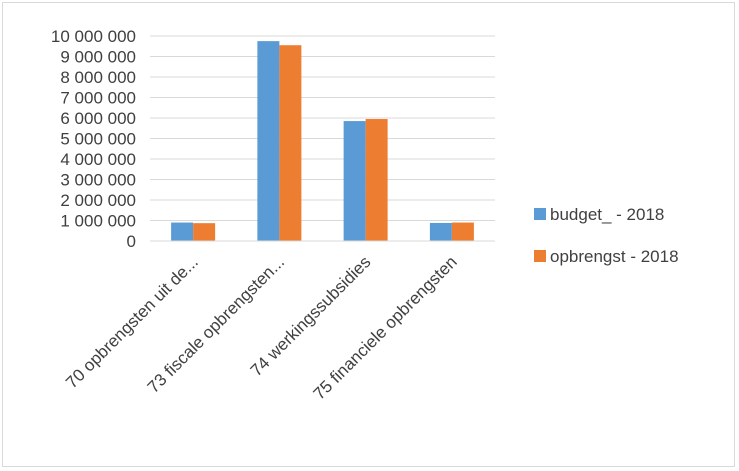  Describe the element at coordinates (98, 118) in the screenshot. I see `y-tick-label: 6 000 000` at that location.